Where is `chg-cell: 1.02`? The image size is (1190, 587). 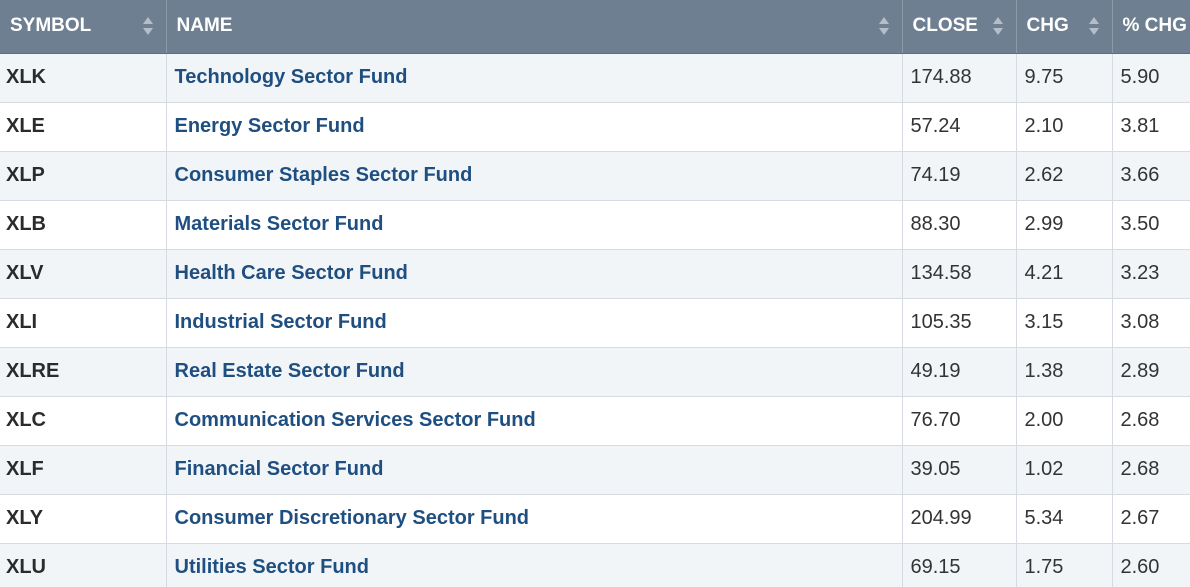 chg-cell: 1.02 is located at coordinates (1064, 470).